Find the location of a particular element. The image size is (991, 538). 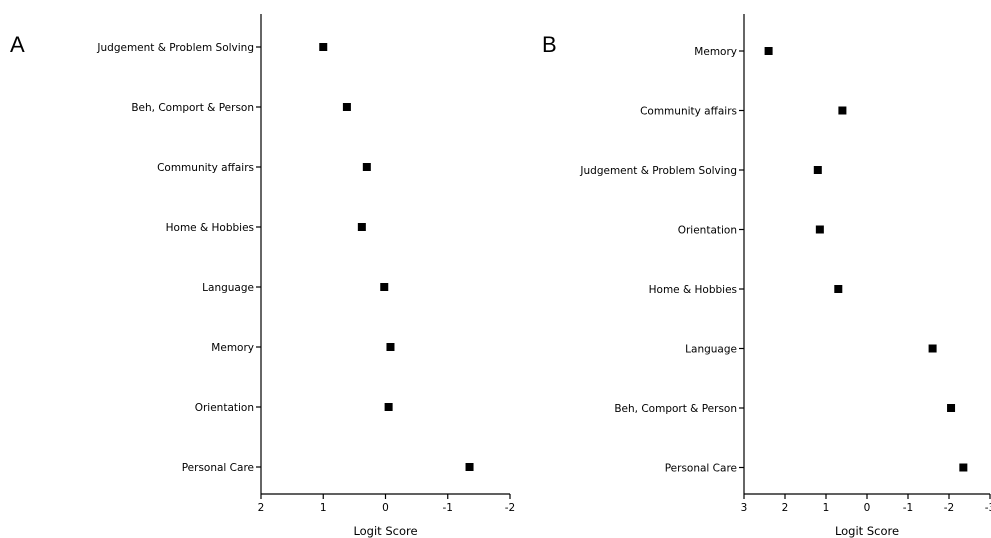

panel-label: B is located at coordinates (549, 44).